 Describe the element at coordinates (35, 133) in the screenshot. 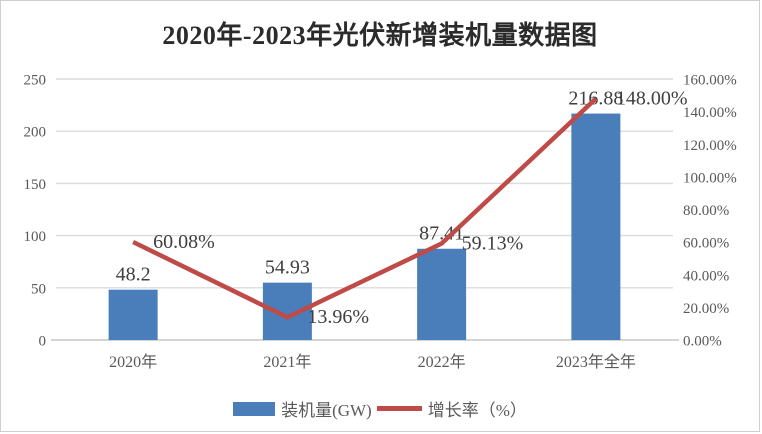

I see `left-axis-tick-label: 200` at that location.